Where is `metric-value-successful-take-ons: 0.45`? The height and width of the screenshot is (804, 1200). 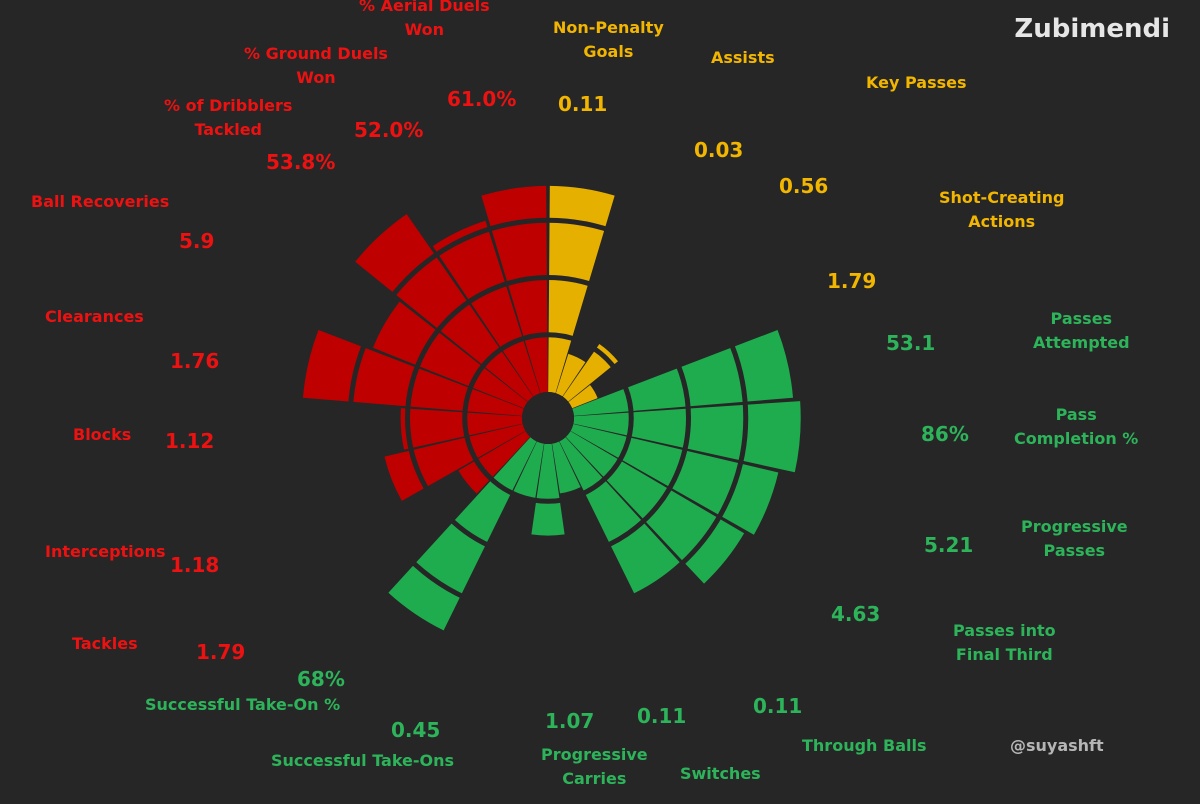
metric-value-successful-take-ons: 0.45 is located at coordinates (416, 730).